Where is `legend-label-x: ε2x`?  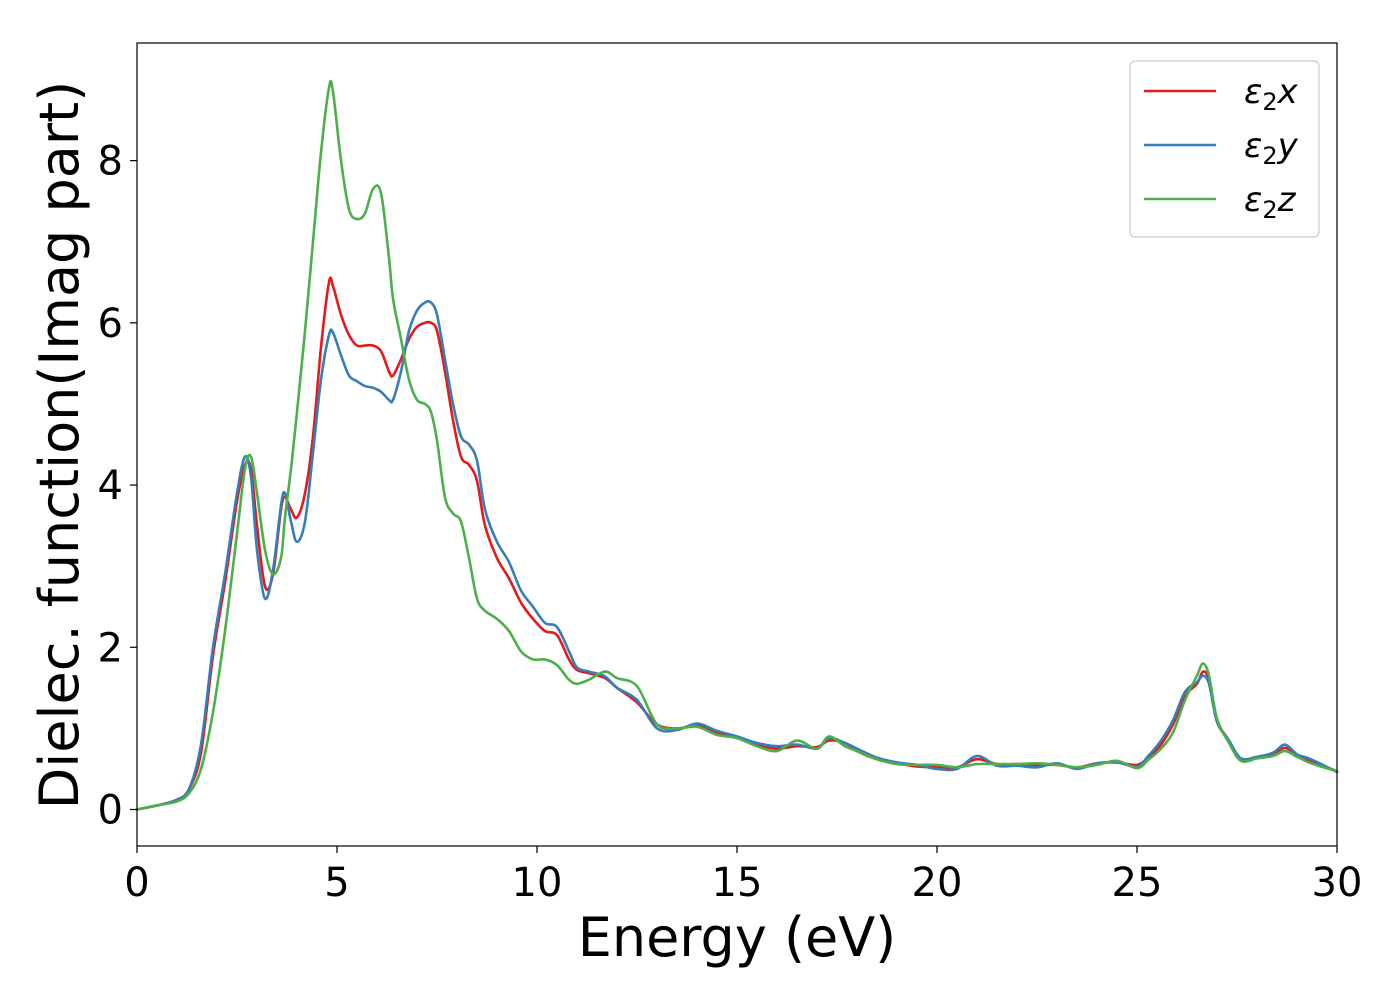
legend-label-x: ε2x is located at coordinates (1271, 94).